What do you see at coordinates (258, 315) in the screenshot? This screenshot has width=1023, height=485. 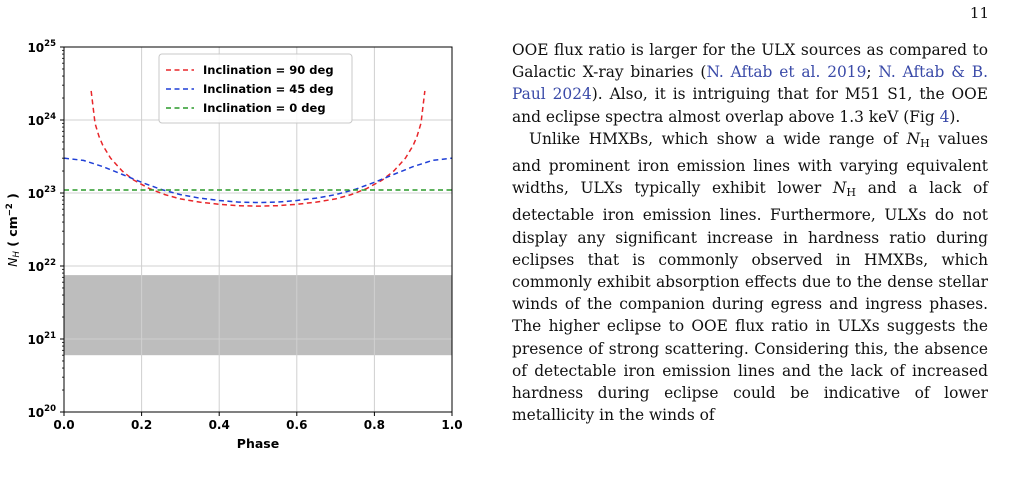 I see `shaded-band` at bounding box center [258, 315].